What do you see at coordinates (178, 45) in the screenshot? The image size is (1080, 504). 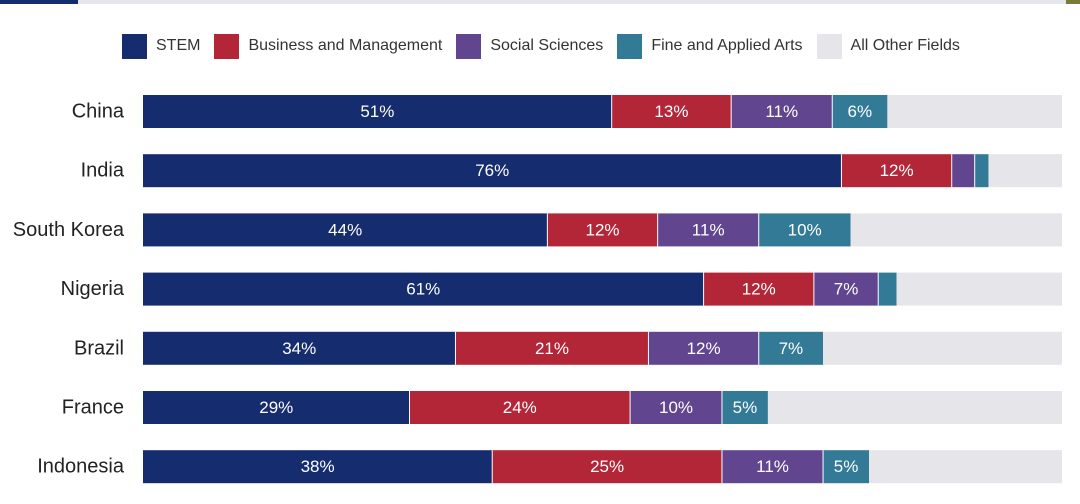 I see `legend-label-stem: STEM` at bounding box center [178, 45].